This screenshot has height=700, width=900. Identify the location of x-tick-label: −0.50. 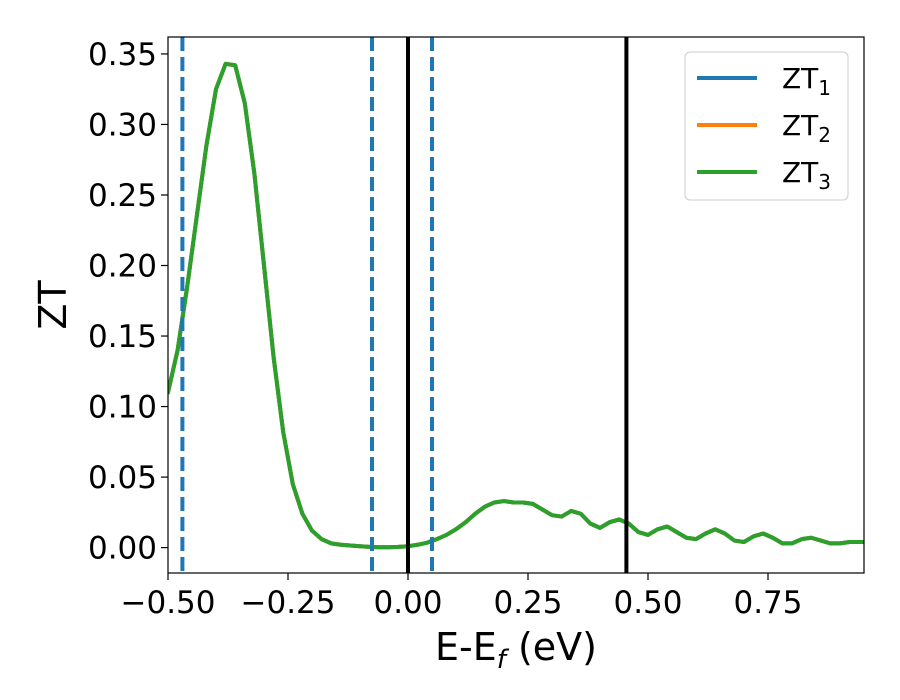
(168, 603).